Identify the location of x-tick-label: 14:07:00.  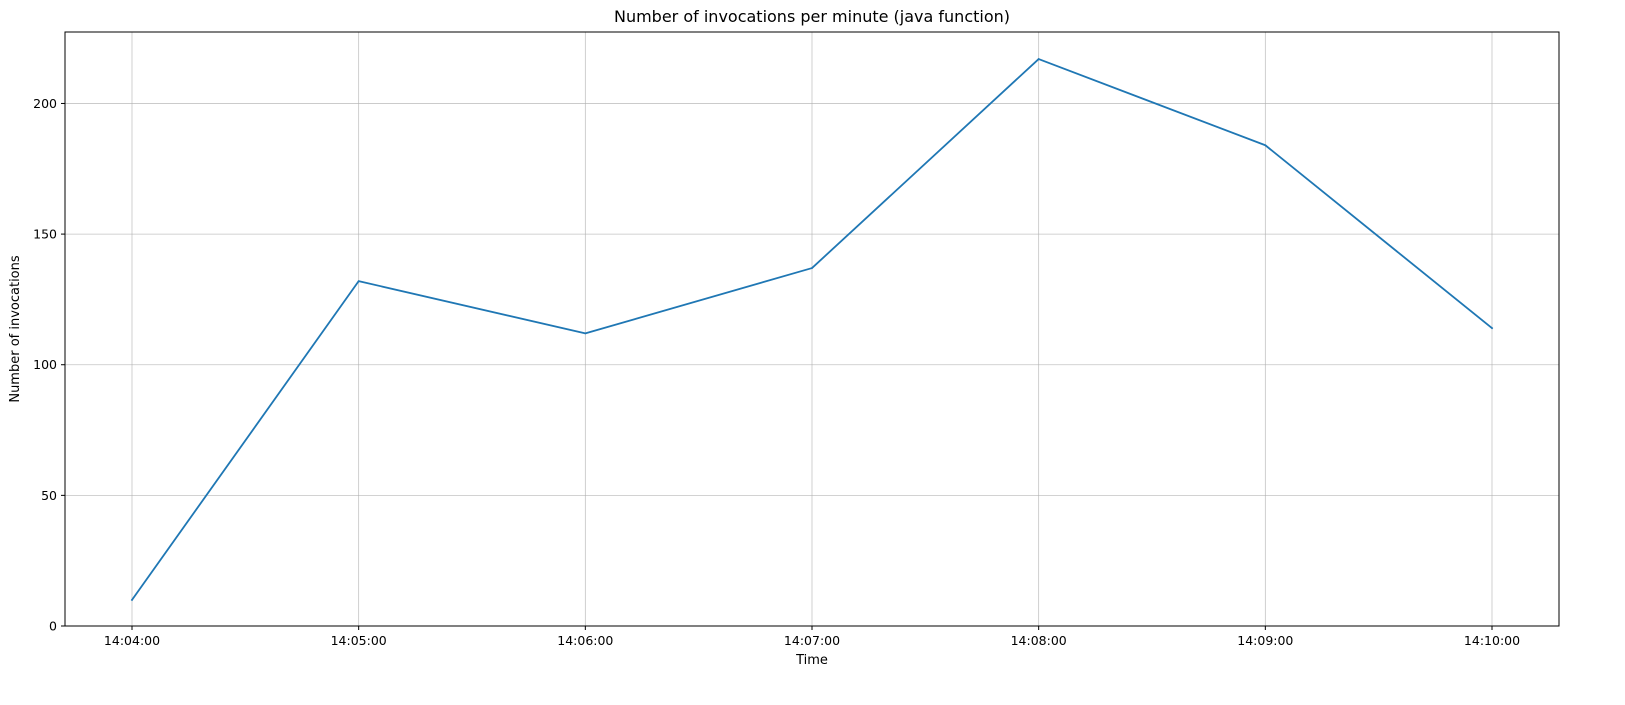
(812, 640).